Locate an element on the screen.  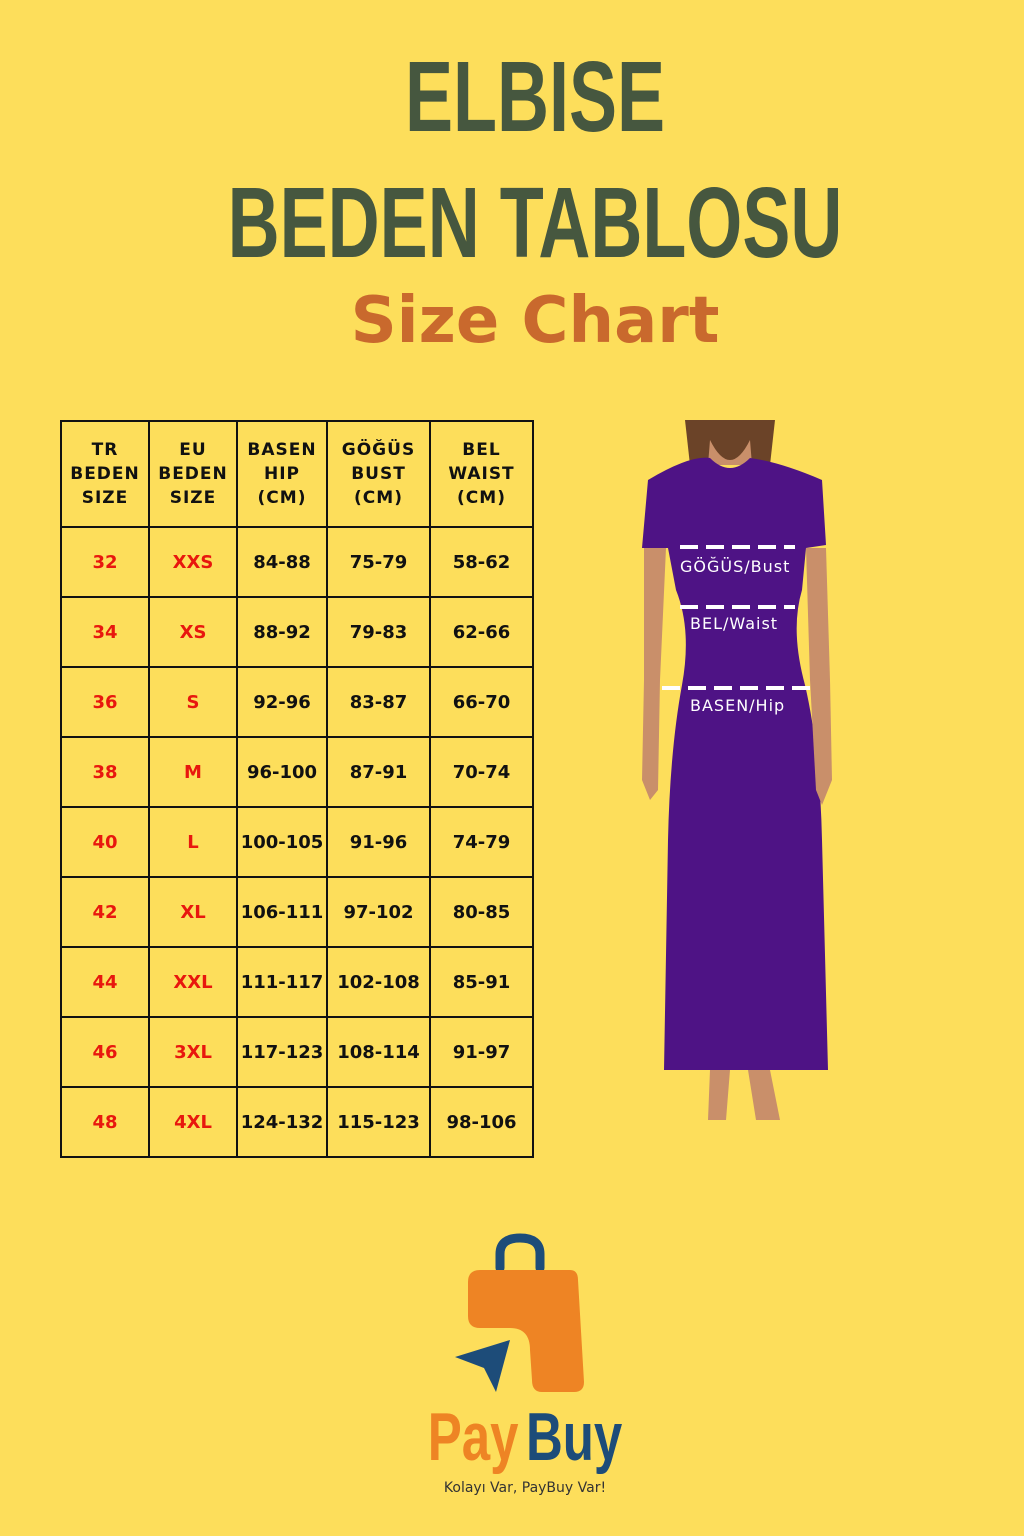
subtitle: Size Chart is located at coordinates (535, 321).